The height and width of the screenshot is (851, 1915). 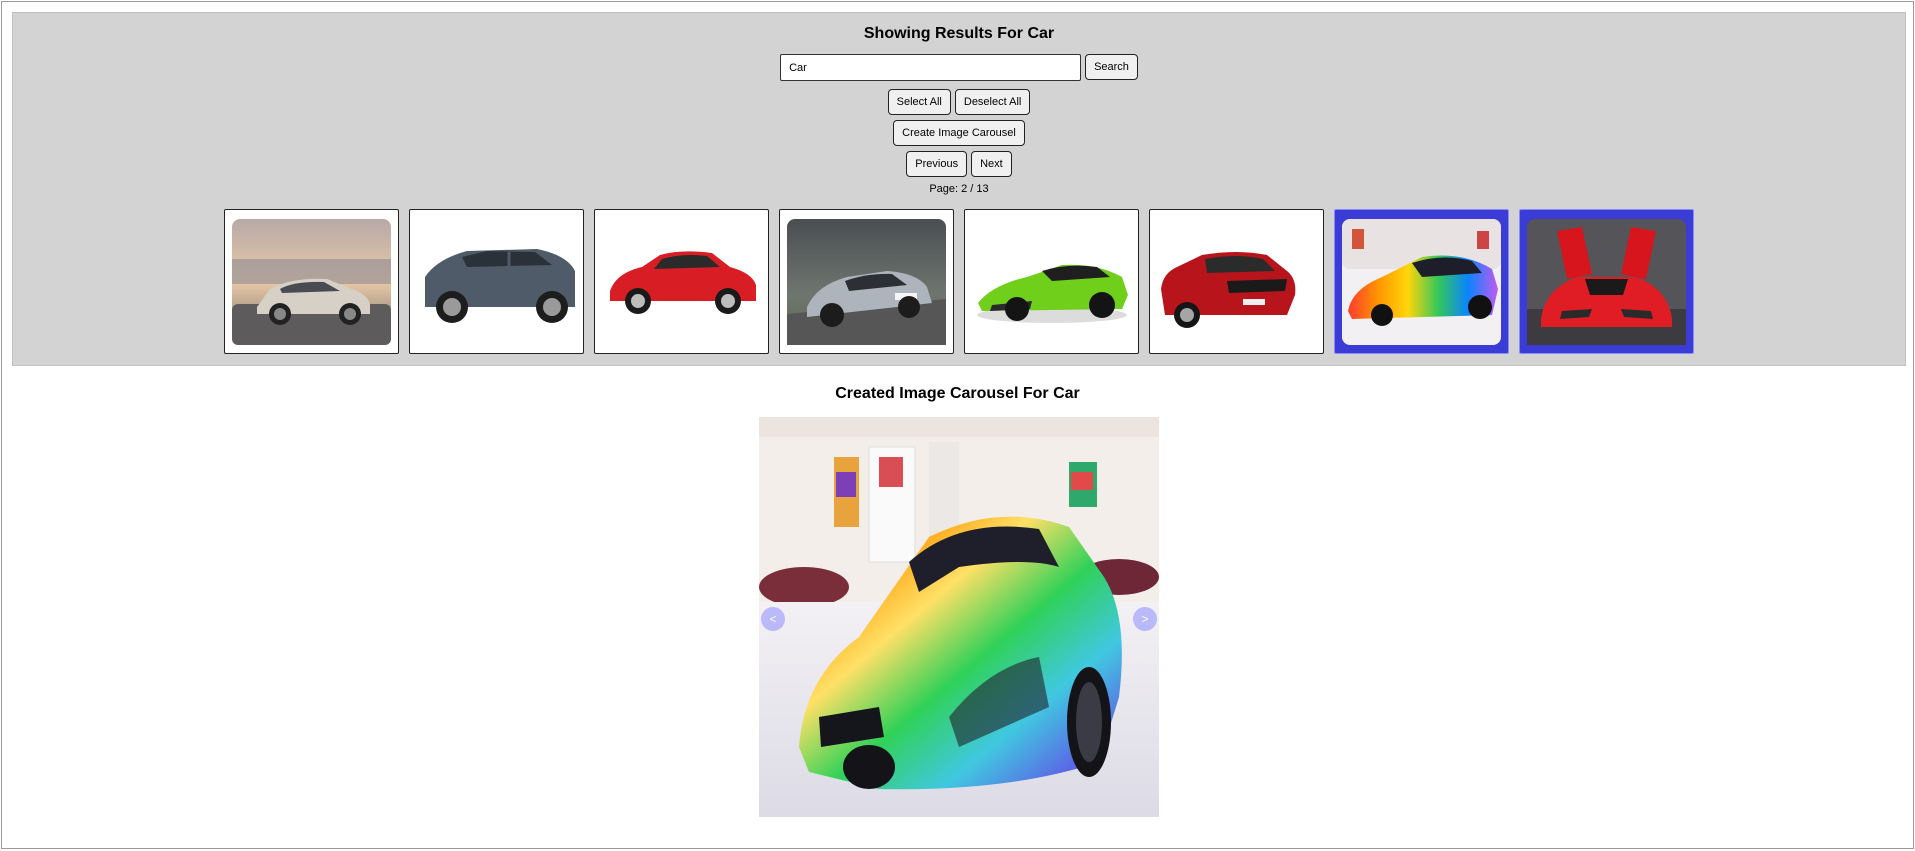 I want to click on rainbow-supercar-image, so click(x=1421, y=281).